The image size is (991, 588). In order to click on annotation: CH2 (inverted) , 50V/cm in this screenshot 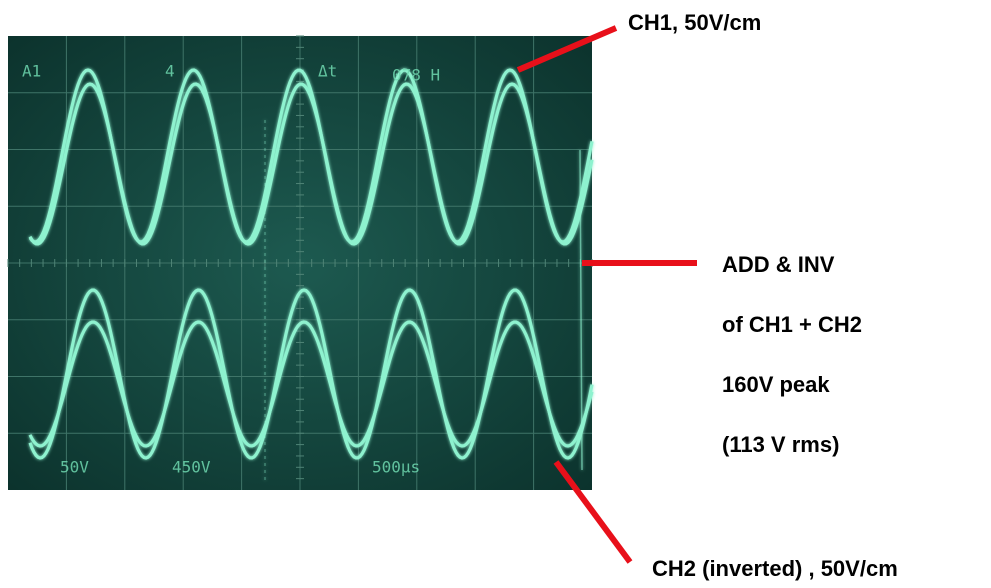, I will do `click(775, 568)`.